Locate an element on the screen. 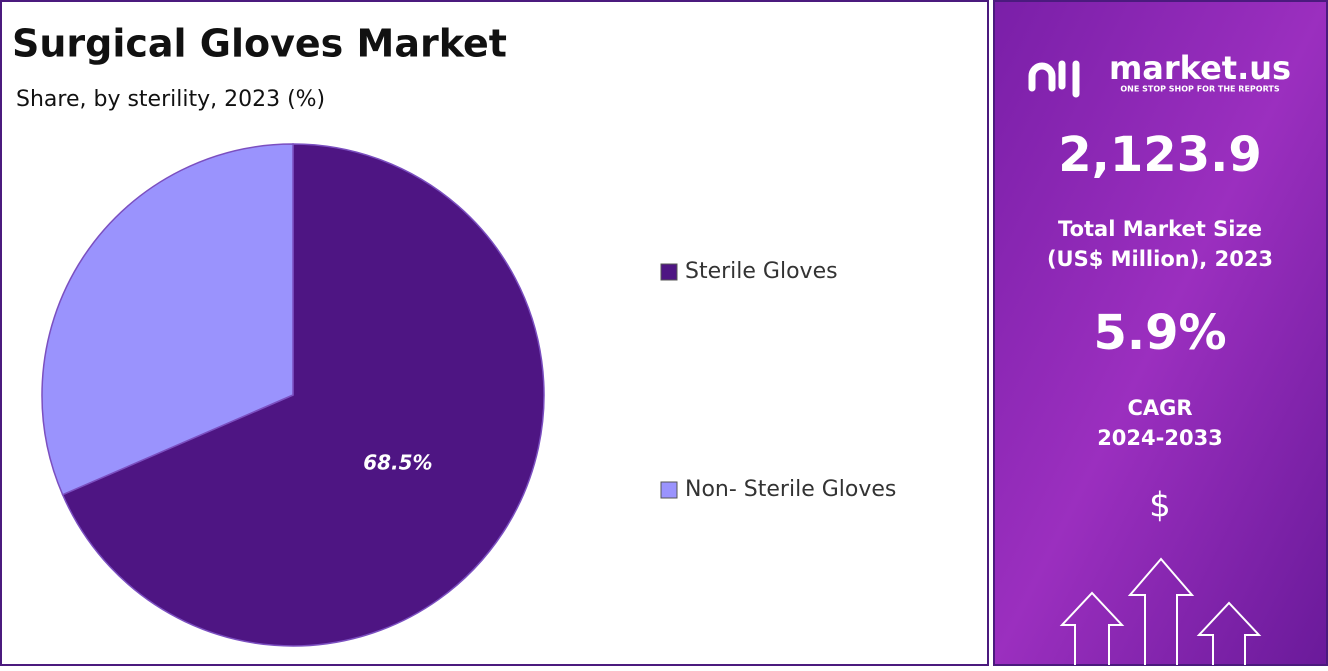  market-size: 2,123.9 is located at coordinates (1159, 155).